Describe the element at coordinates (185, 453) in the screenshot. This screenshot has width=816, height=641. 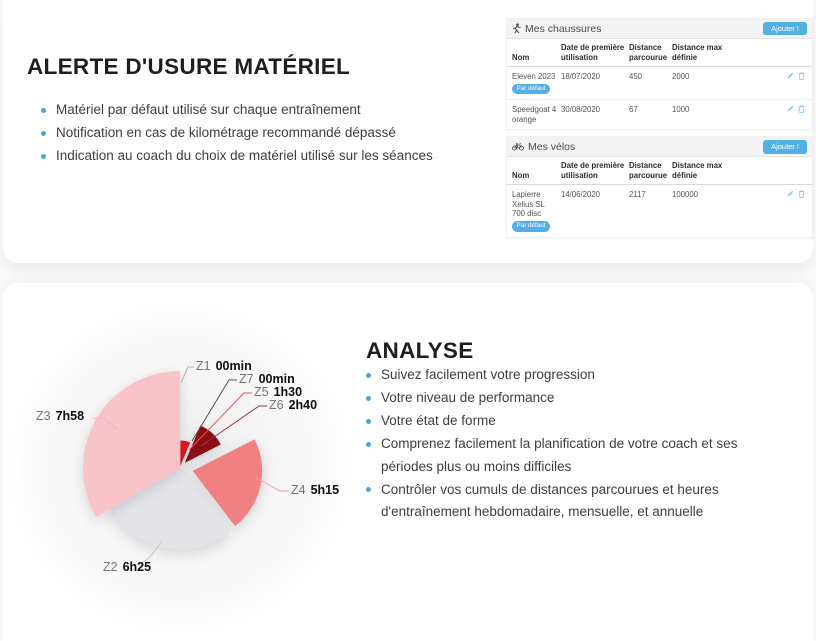
I see `pie-slice-Z5` at that location.